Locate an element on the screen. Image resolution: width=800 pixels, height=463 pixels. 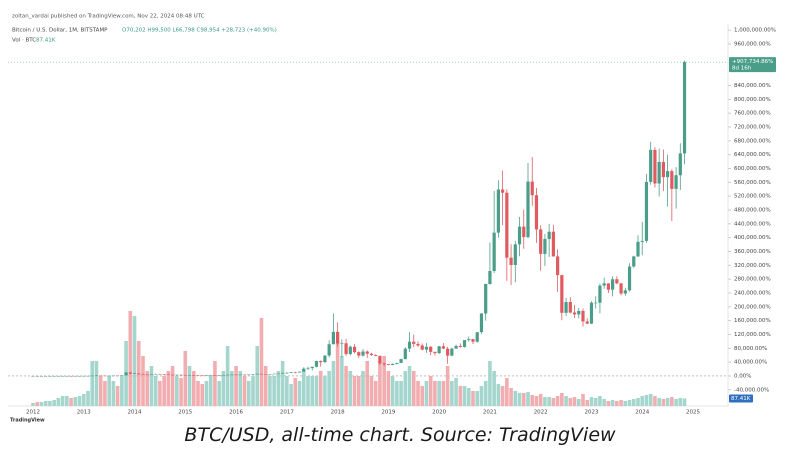
watermark: TradingView is located at coordinates (27, 421).